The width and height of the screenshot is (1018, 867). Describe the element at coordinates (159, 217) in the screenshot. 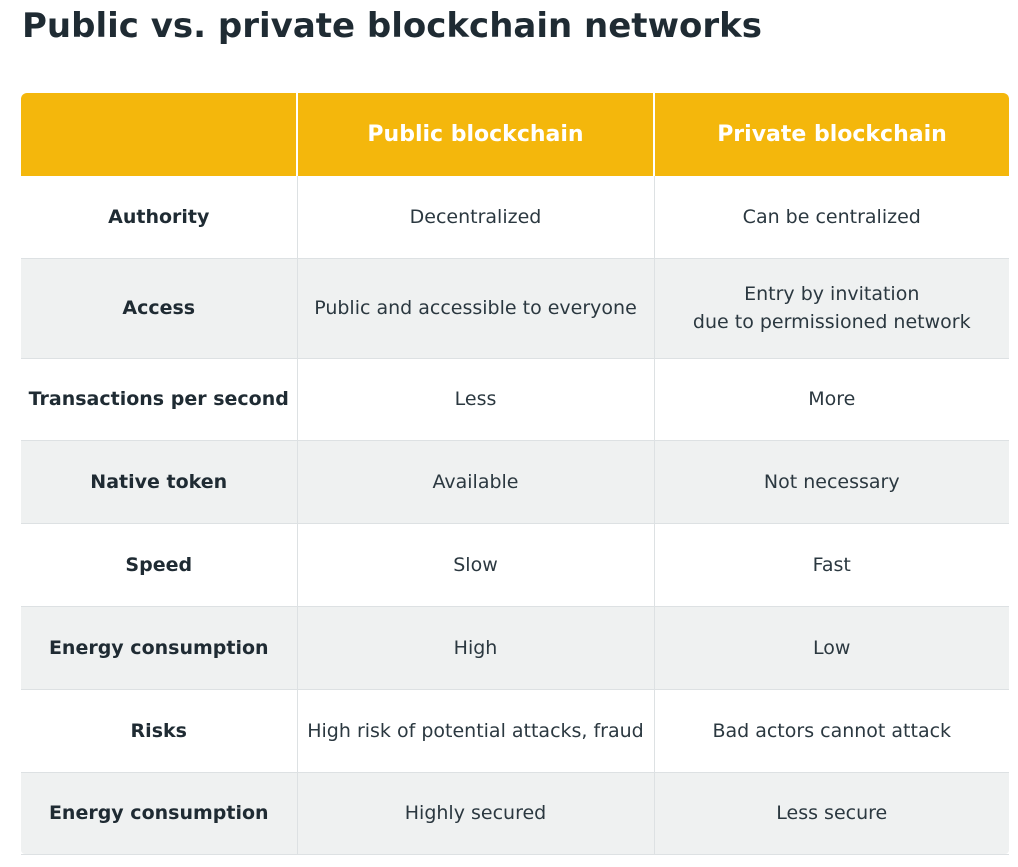

I see `row-label: Authority` at that location.